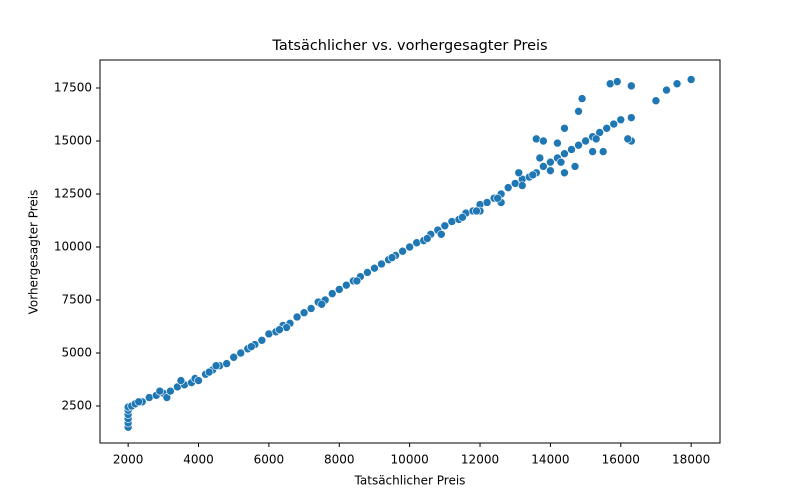 This screenshot has width=800, height=504. I want to click on x-tick-label: 6000, so click(269, 460).